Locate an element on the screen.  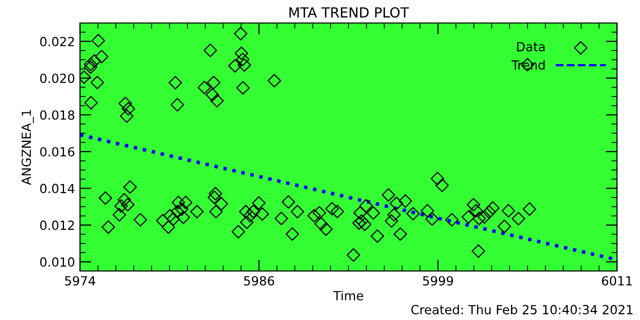
y-tick-label: 0.022 is located at coordinates (57, 41).